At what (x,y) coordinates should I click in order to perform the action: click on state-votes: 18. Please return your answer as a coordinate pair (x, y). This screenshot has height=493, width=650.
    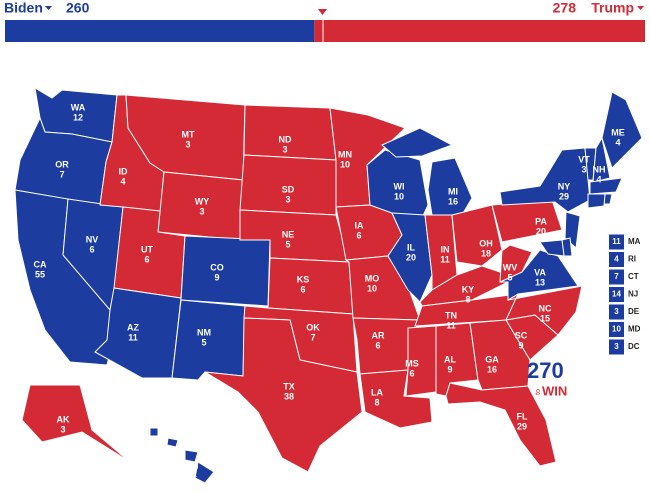
    Looking at the image, I should click on (486, 253).